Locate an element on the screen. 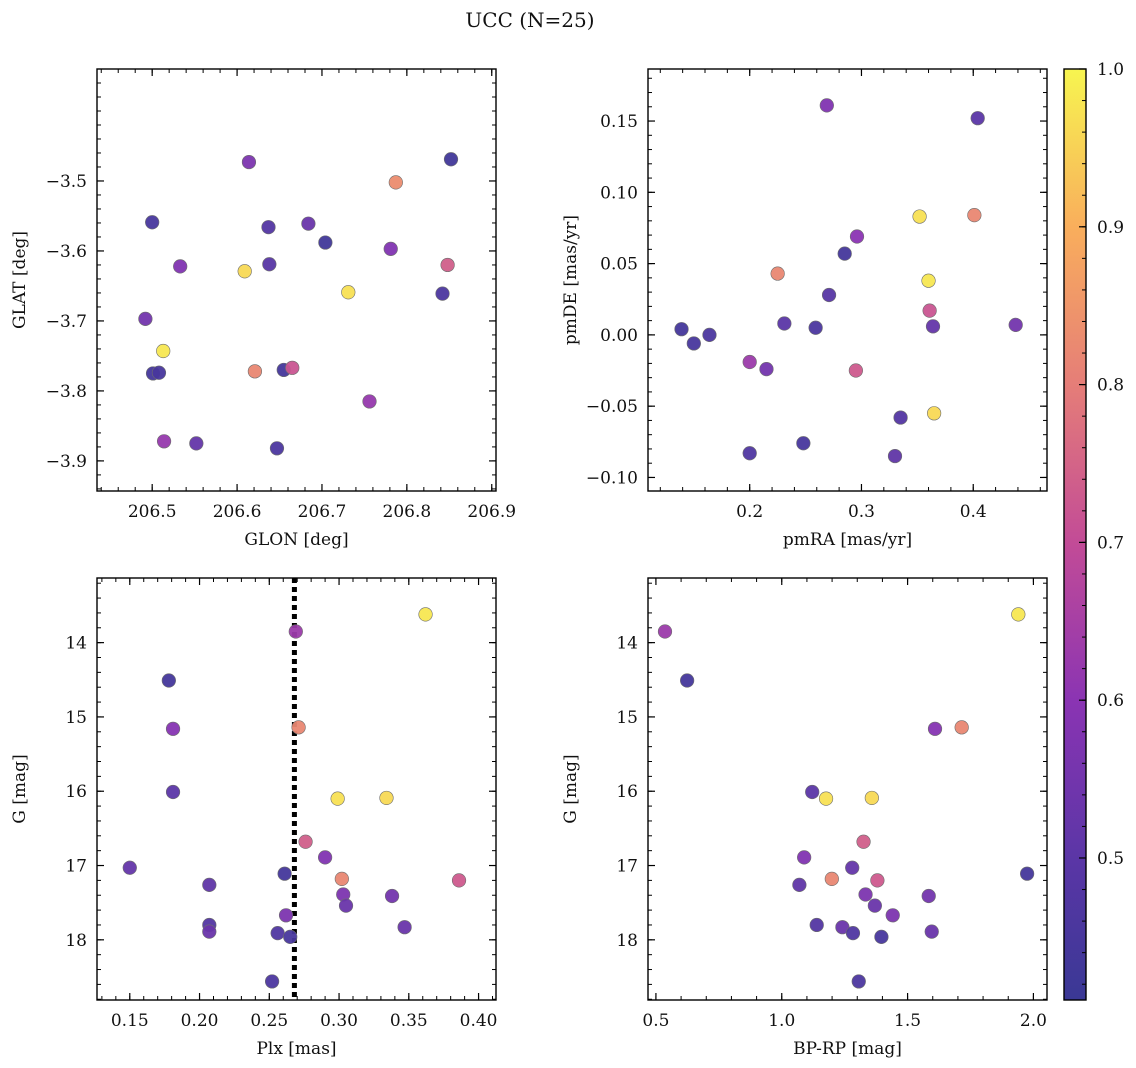  colorbar-tick-label: 0.8 is located at coordinates (1110, 386).